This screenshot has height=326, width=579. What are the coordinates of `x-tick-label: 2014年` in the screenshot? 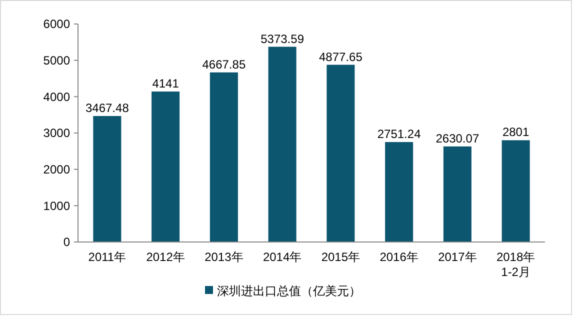 It's located at (282, 257).